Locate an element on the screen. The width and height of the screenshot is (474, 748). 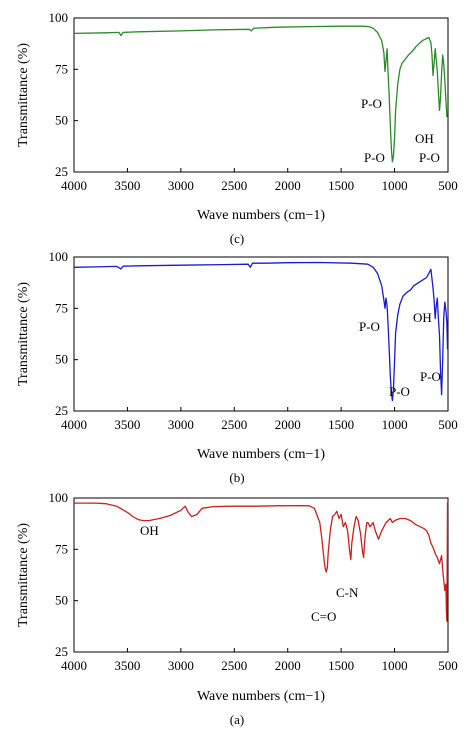
panel-caption: (b) is located at coordinates (236, 477).